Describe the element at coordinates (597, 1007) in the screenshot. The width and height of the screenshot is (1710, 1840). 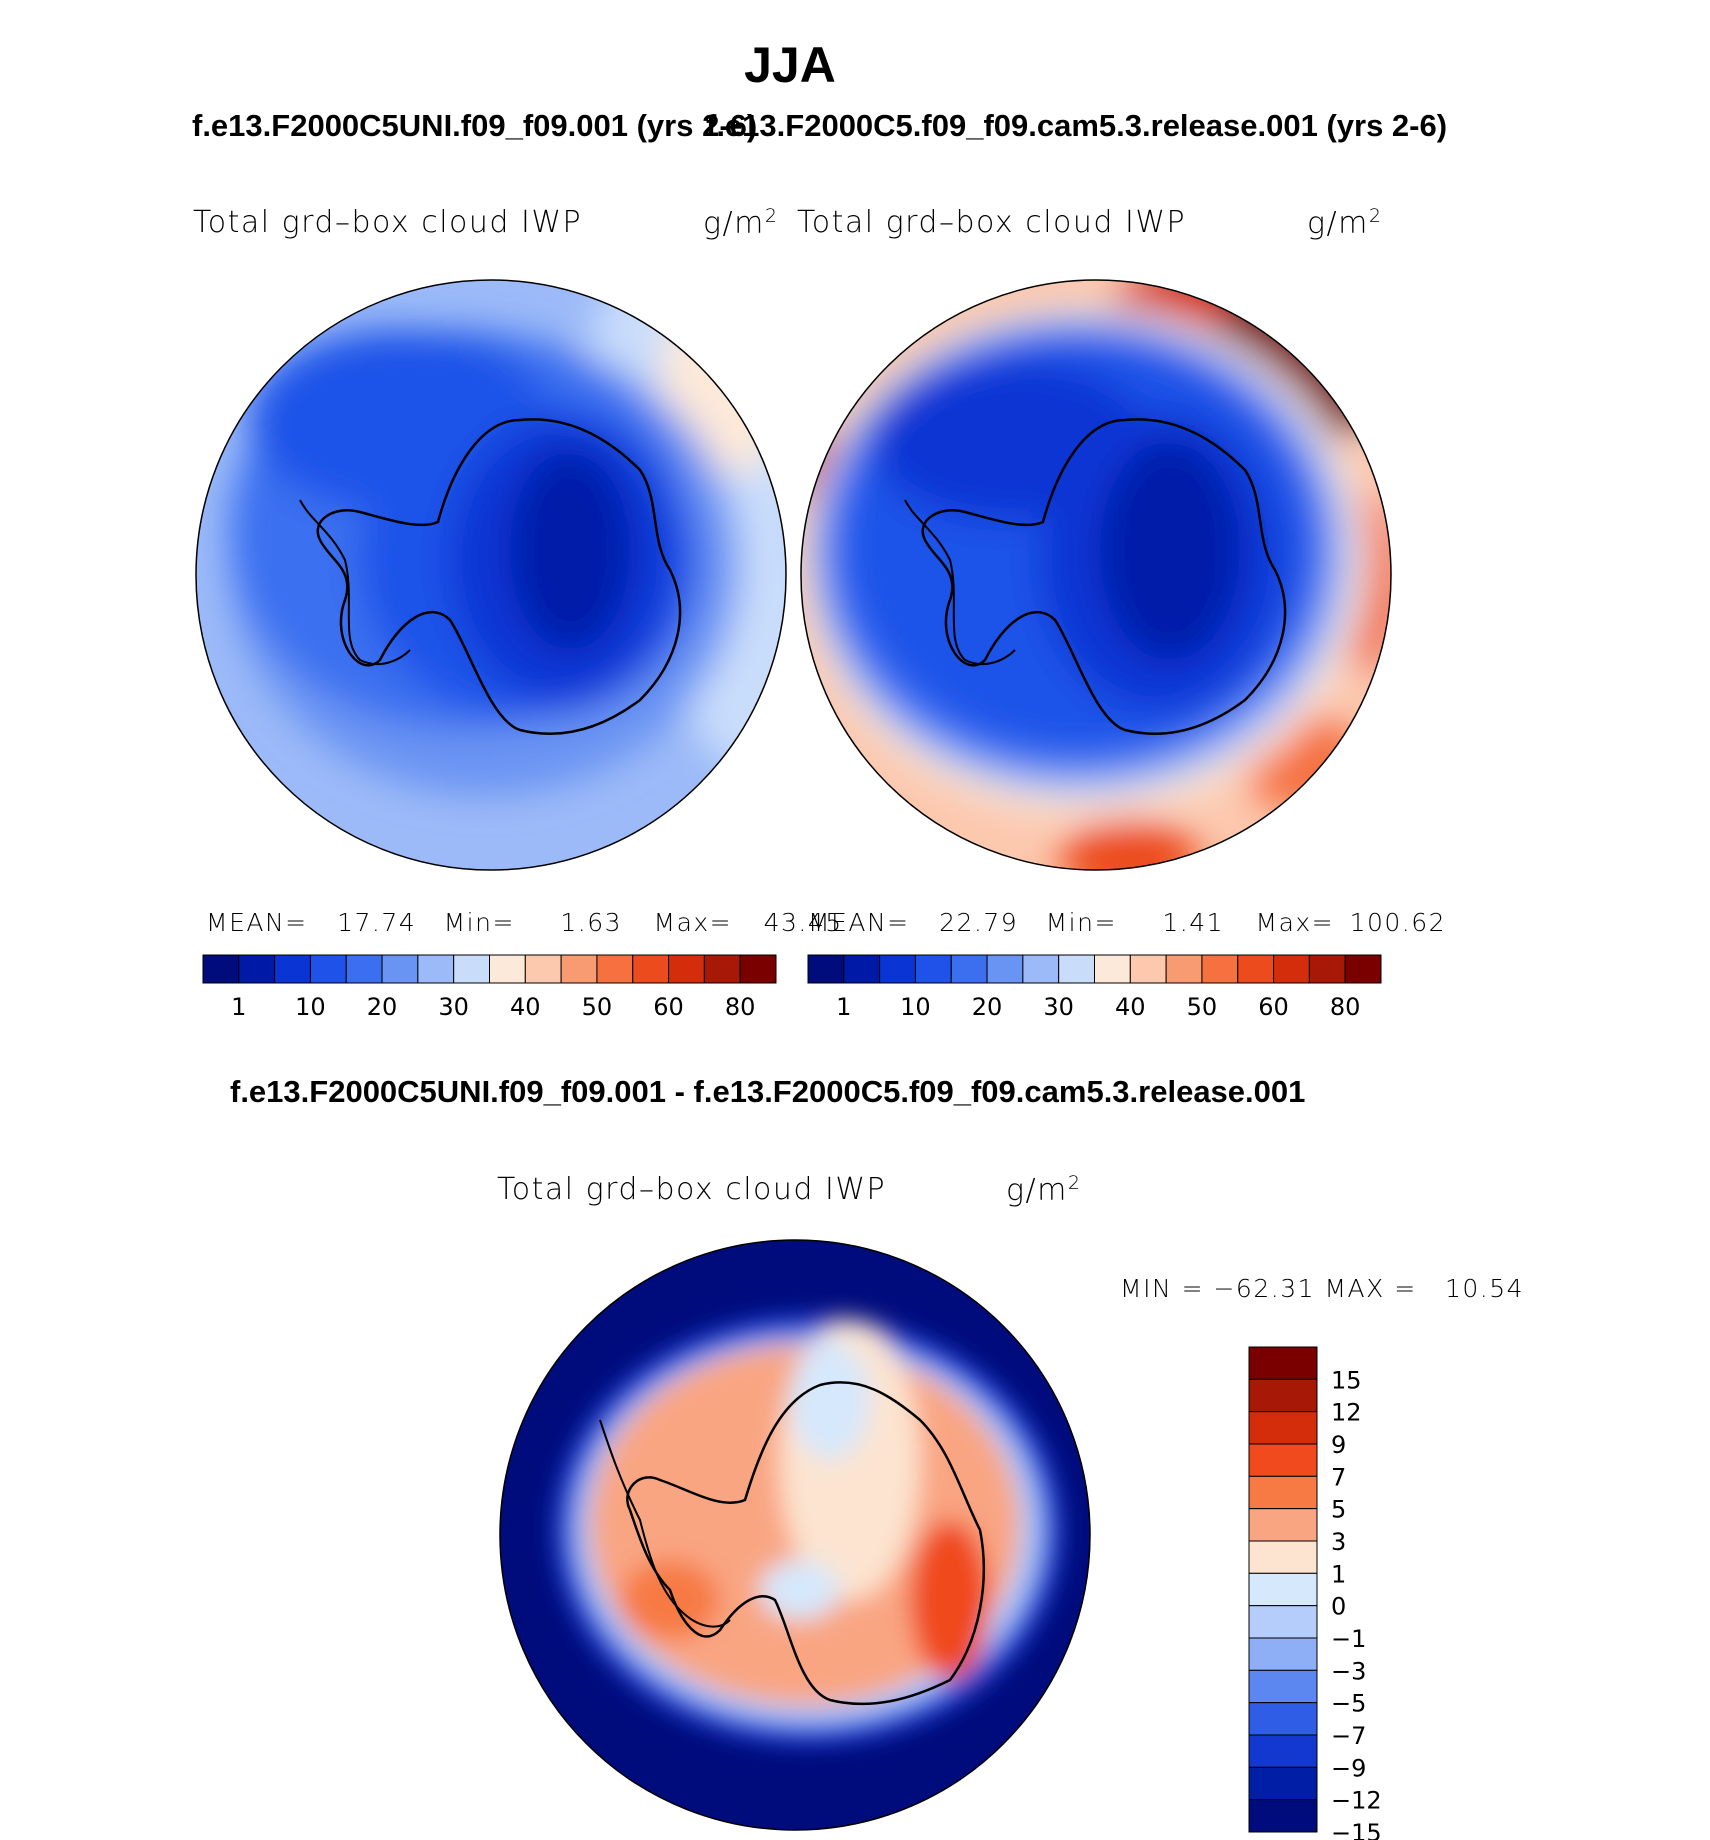
I see `left-colorbar-tick-label: 50` at that location.